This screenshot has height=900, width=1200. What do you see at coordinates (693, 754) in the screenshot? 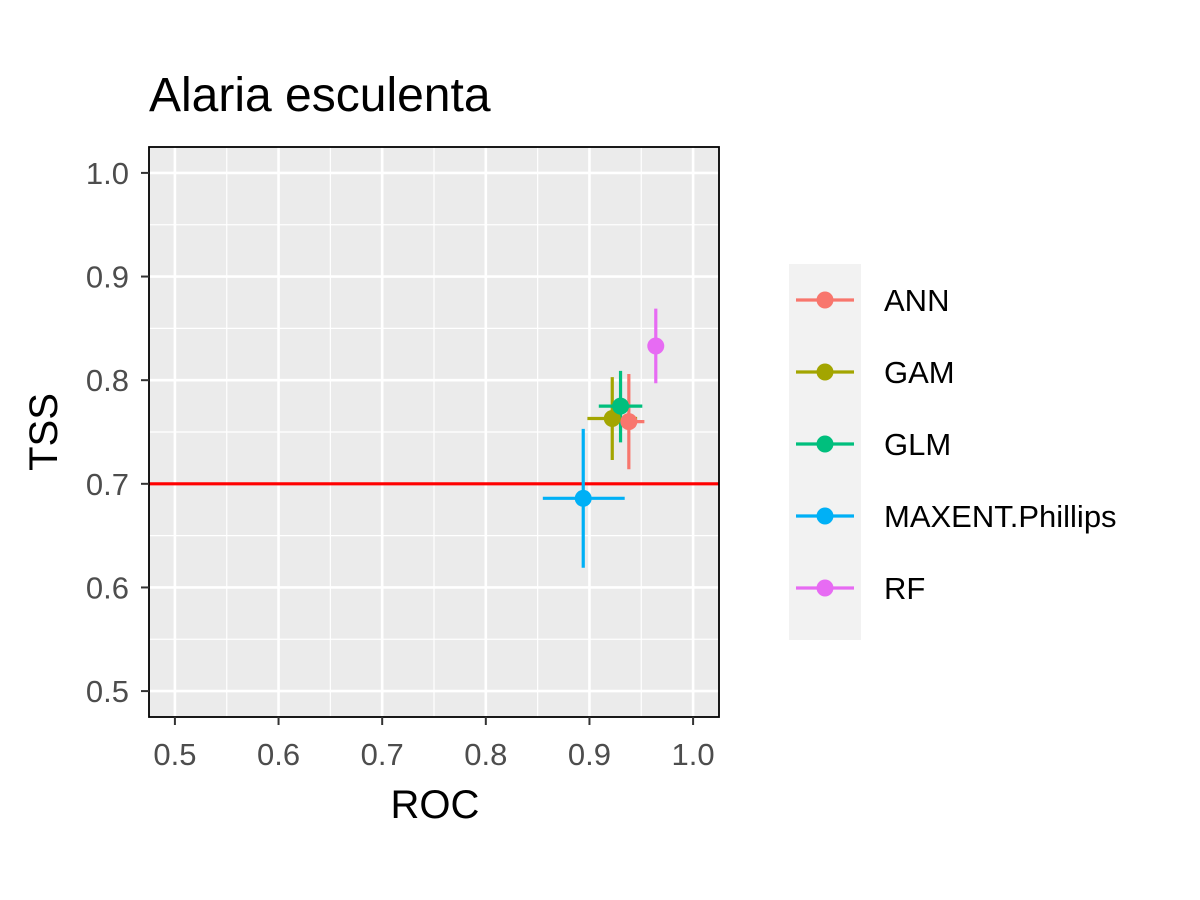
I see `x-tick-label: 1.0` at bounding box center [693, 754].